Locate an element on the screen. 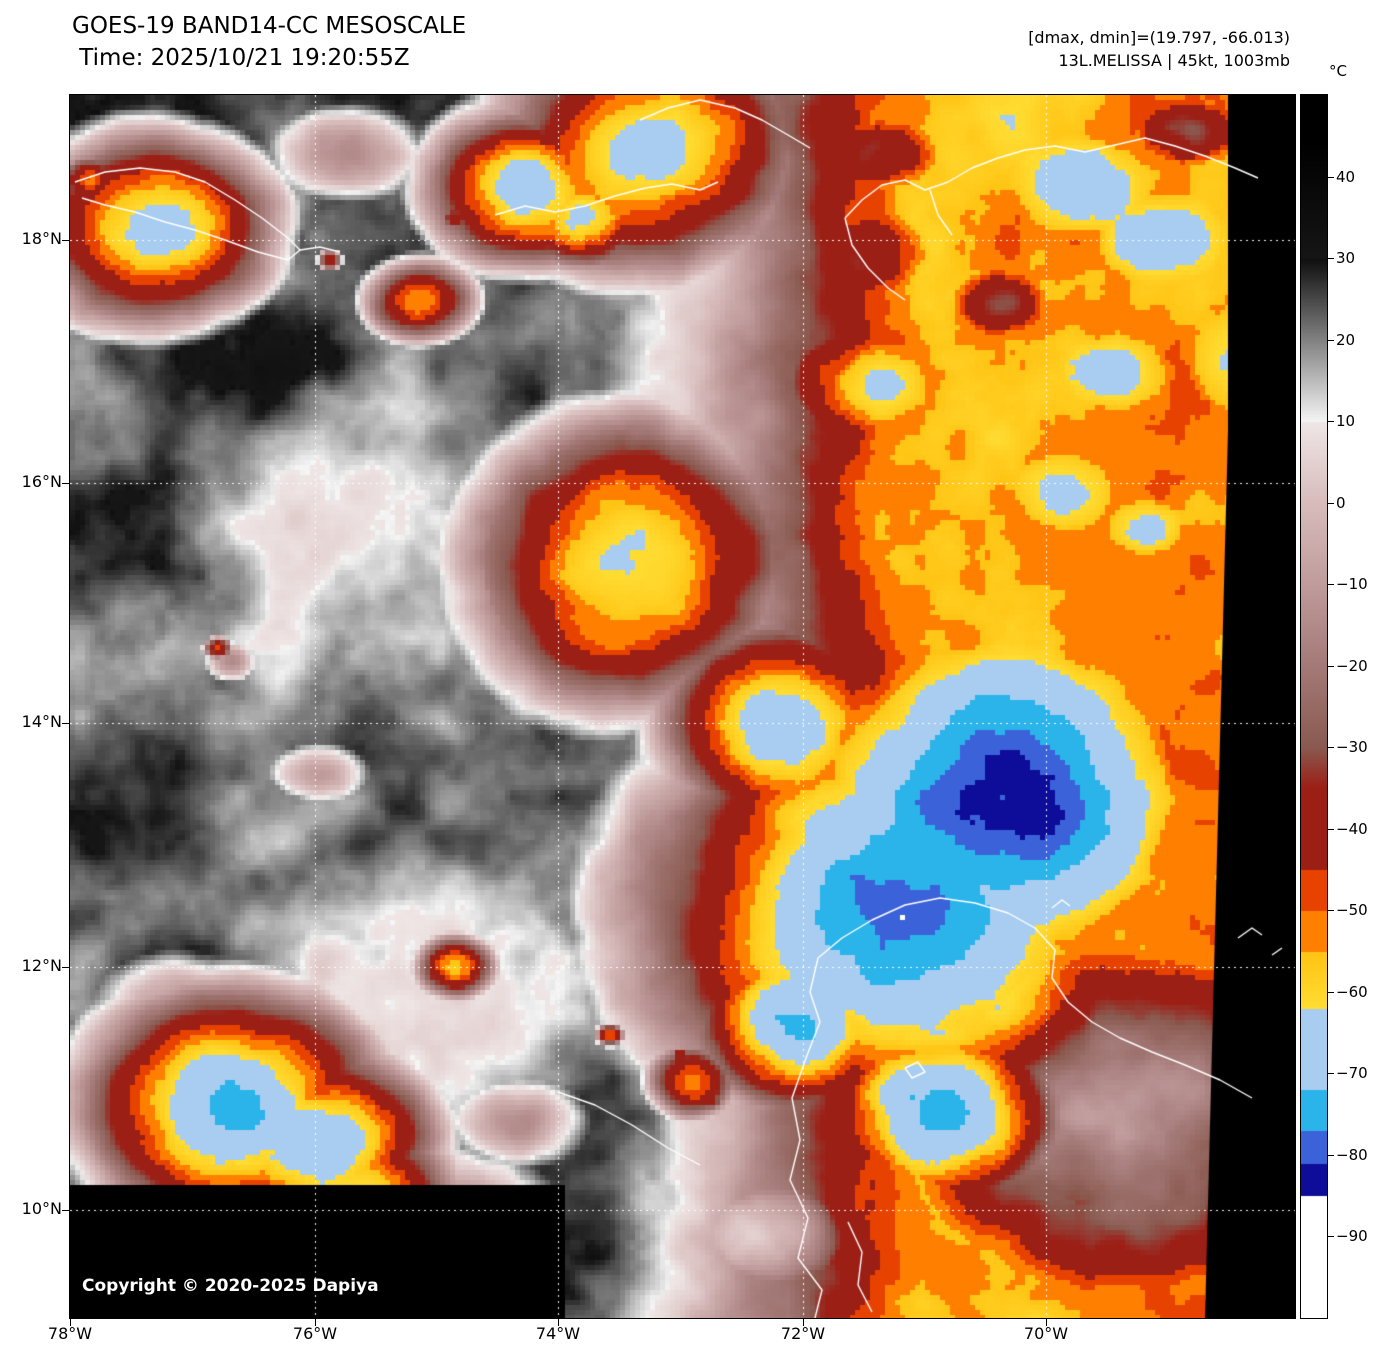 The height and width of the screenshot is (1359, 1390). lon-tick-label-70W: 70°W is located at coordinates (1046, 1333).